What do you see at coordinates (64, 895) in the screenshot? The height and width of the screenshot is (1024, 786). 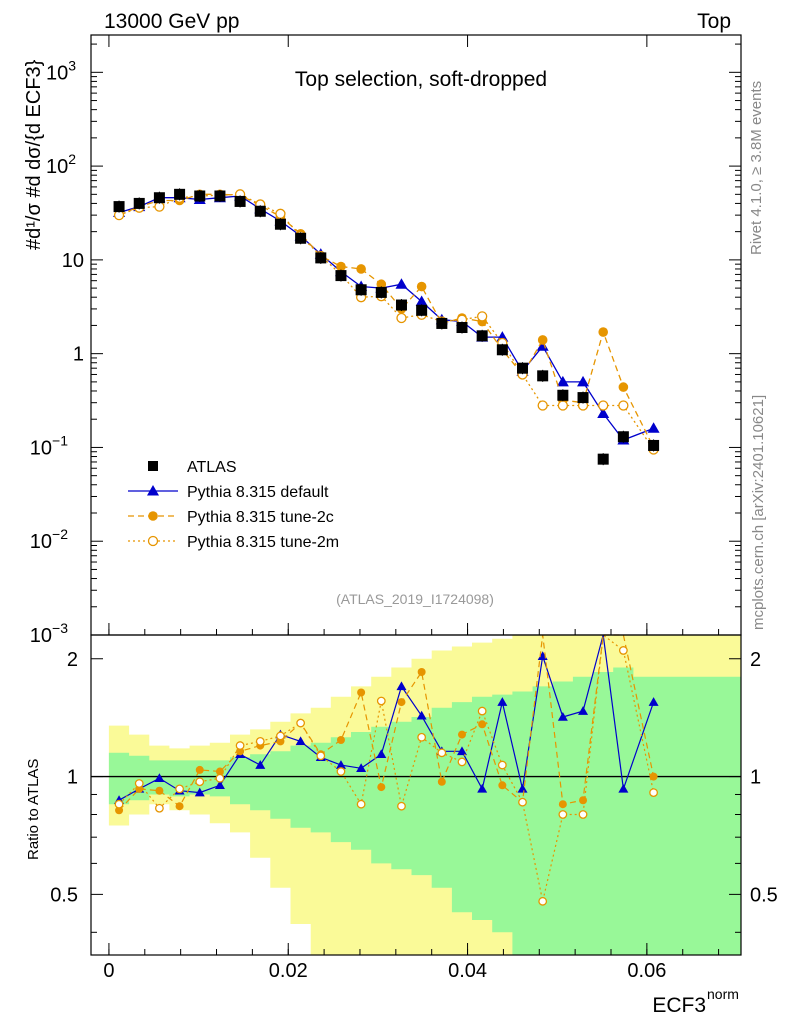 I see `ratio-y-tick-label: 0.5` at bounding box center [64, 895].